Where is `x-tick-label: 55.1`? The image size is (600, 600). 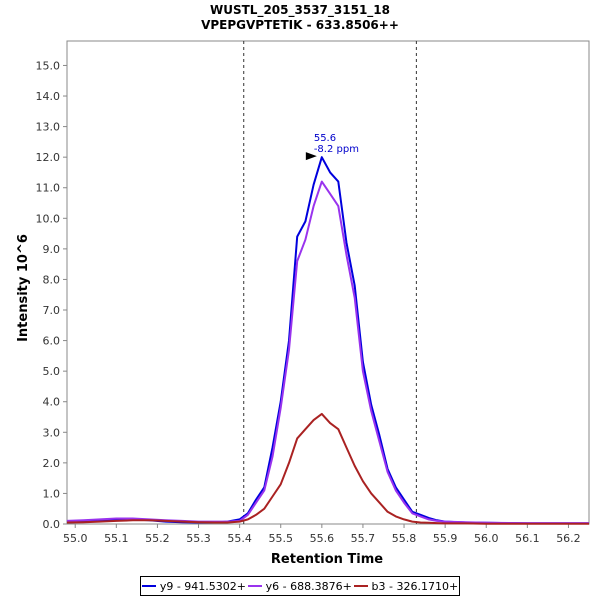 x-tick-label: 55.1 is located at coordinates (116, 538).